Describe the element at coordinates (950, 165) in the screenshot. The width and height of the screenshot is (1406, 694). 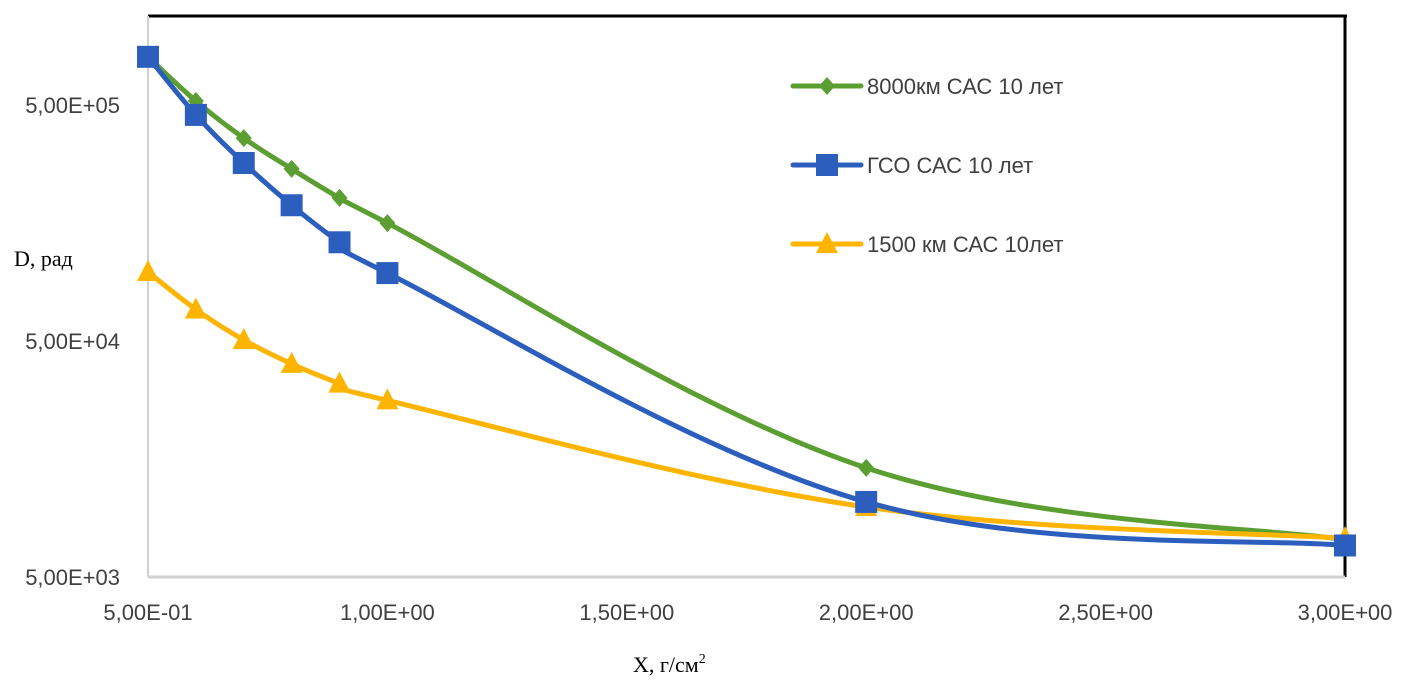
I see `legend-label: ГСО САС 10 лет` at that location.